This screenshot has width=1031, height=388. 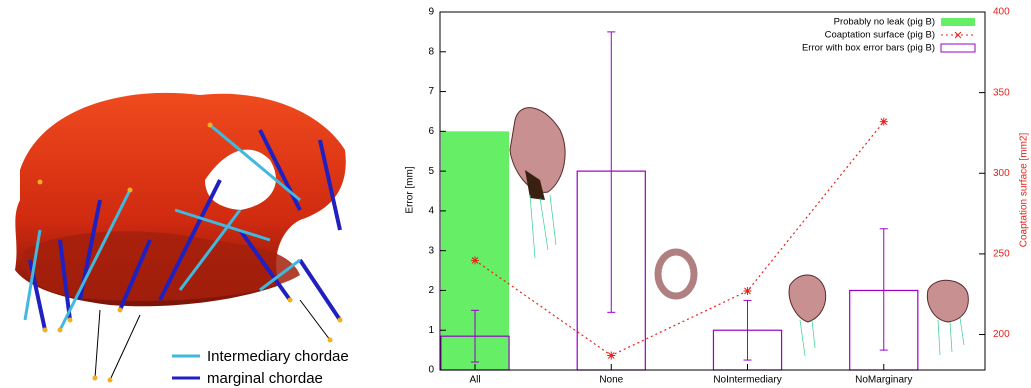 I want to click on y-tick-label: 9, so click(x=431, y=12).